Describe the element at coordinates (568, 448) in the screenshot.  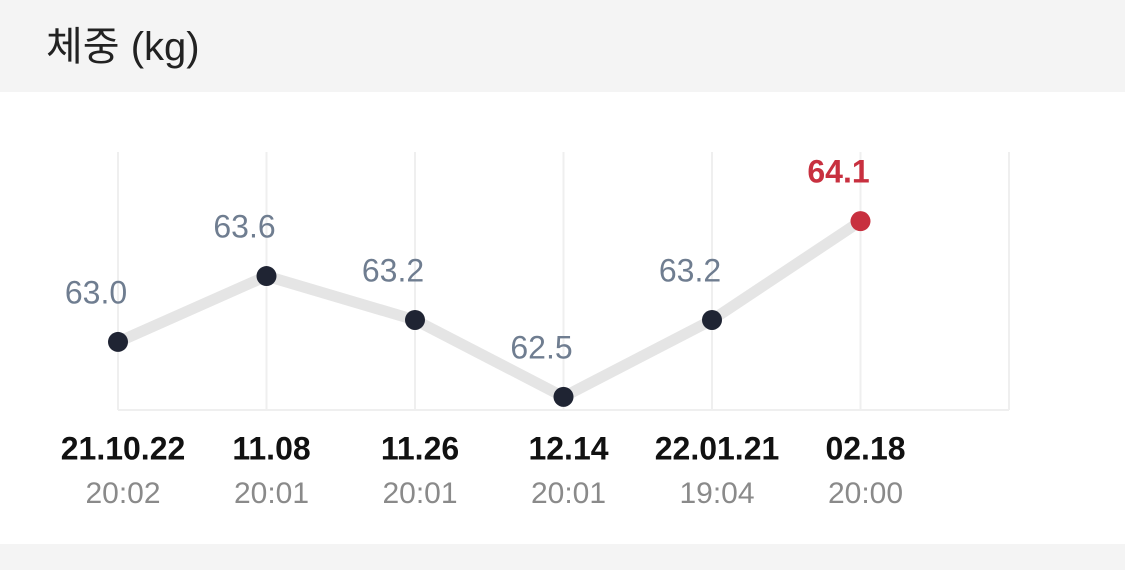
I see `x-tick-label: 12.14` at that location.